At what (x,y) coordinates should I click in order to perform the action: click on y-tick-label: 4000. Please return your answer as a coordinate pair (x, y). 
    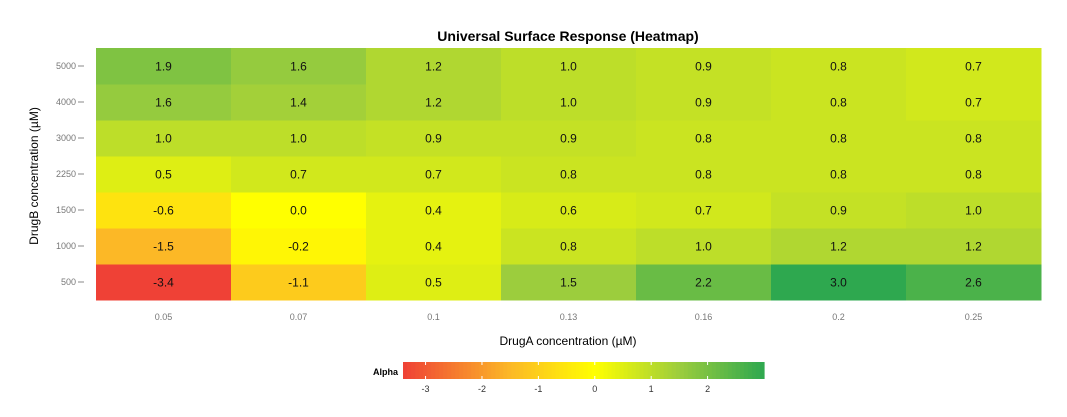
    Looking at the image, I should click on (66, 102).